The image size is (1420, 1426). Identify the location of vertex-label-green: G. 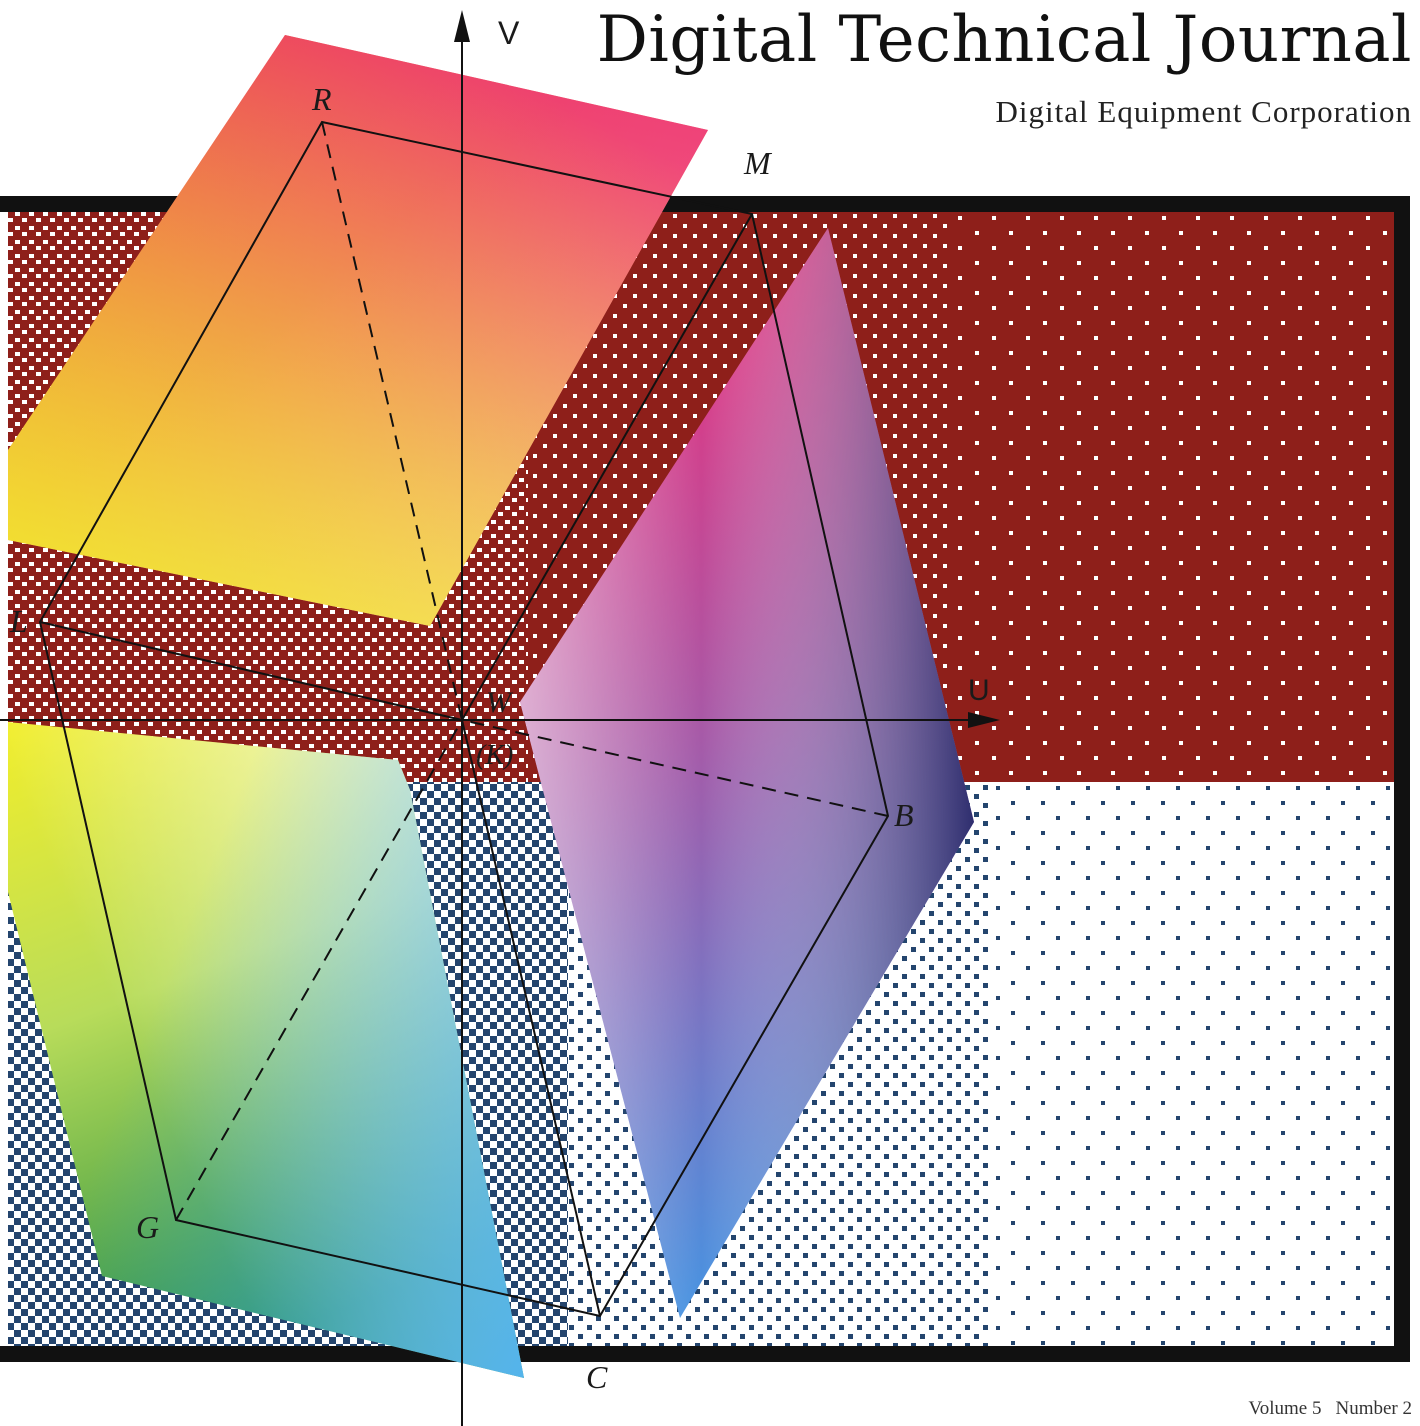
(147, 1227).